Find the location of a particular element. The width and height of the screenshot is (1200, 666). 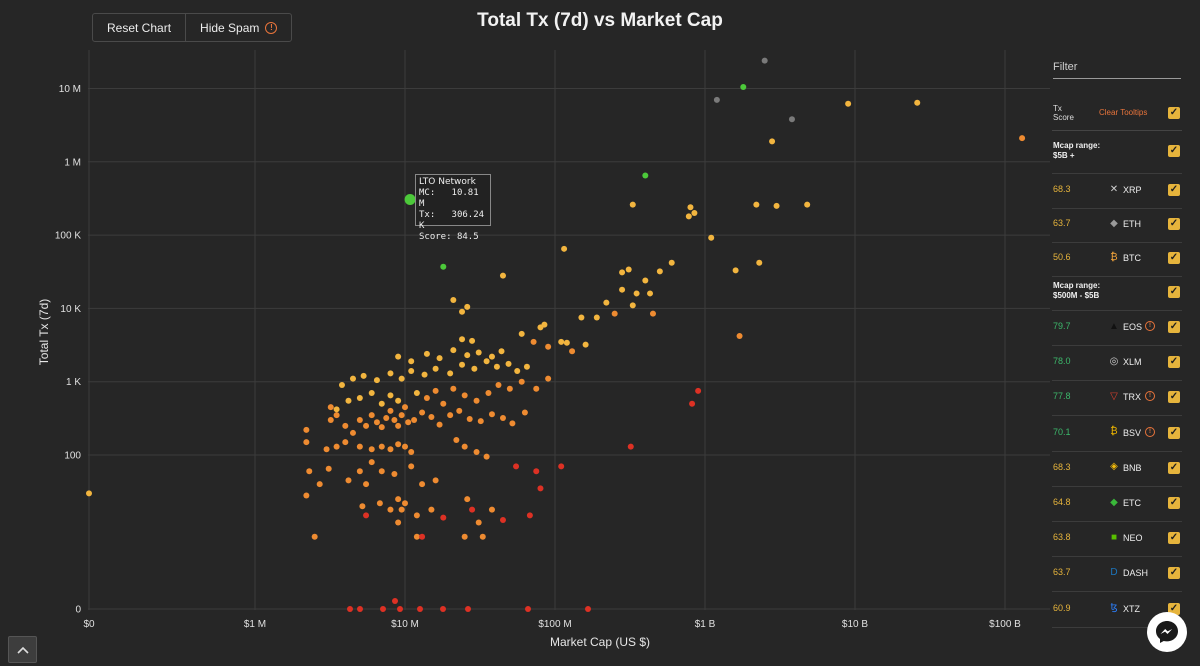

select-all-checkbox: ✓ is located at coordinates (1174, 113).